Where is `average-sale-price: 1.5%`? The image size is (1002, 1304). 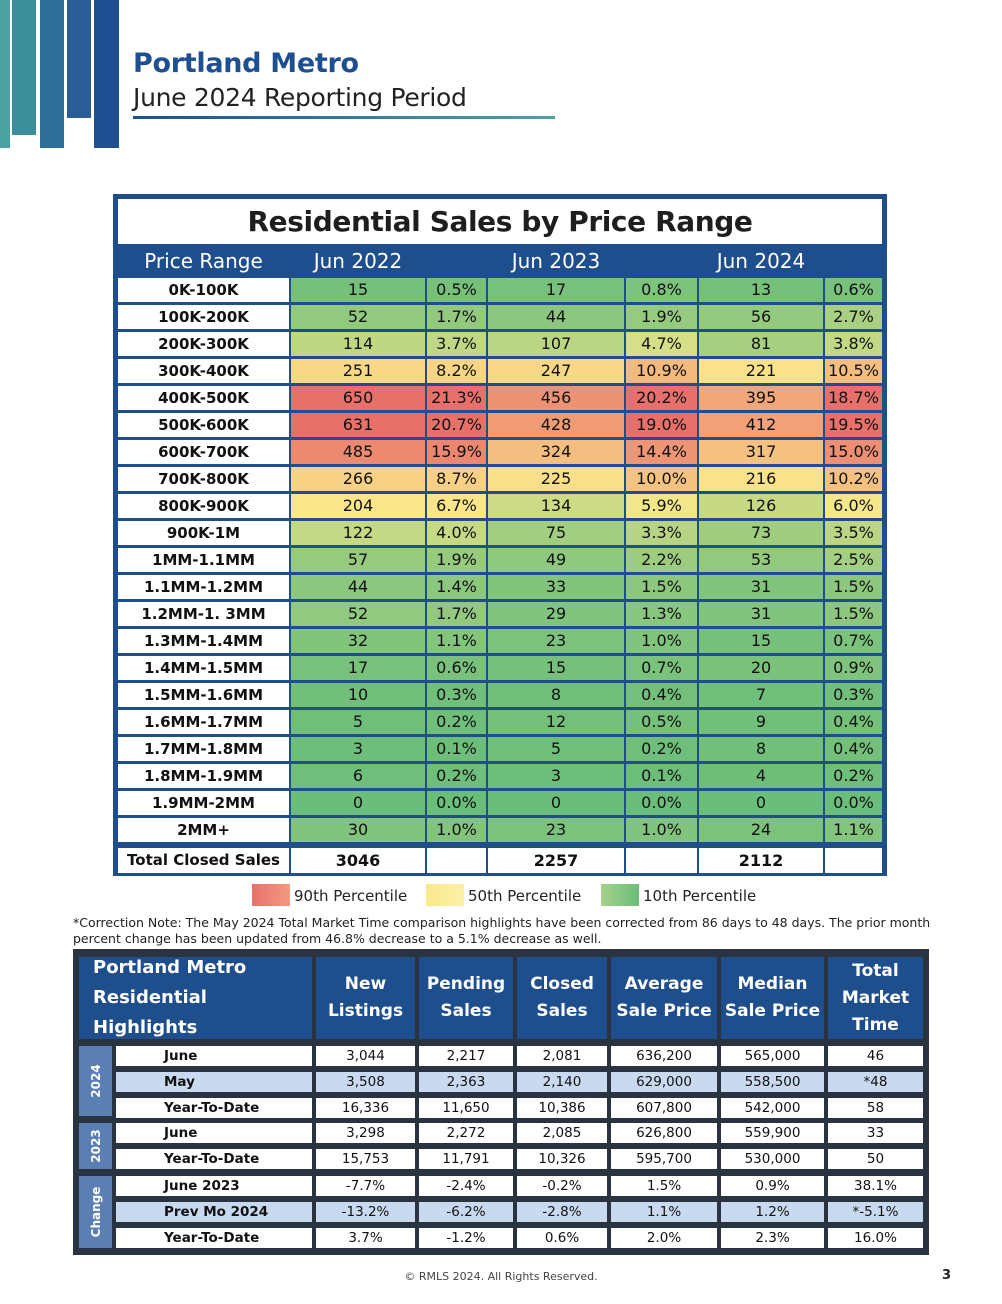
average-sale-price: 1.5% is located at coordinates (664, 1186).